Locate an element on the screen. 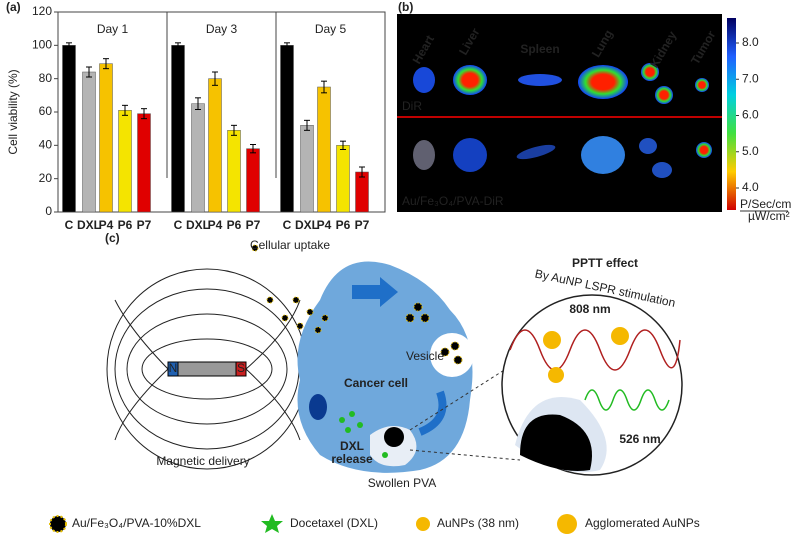 This screenshot has height=543, width=791. imaging-panel is located at coordinates (559, 113).